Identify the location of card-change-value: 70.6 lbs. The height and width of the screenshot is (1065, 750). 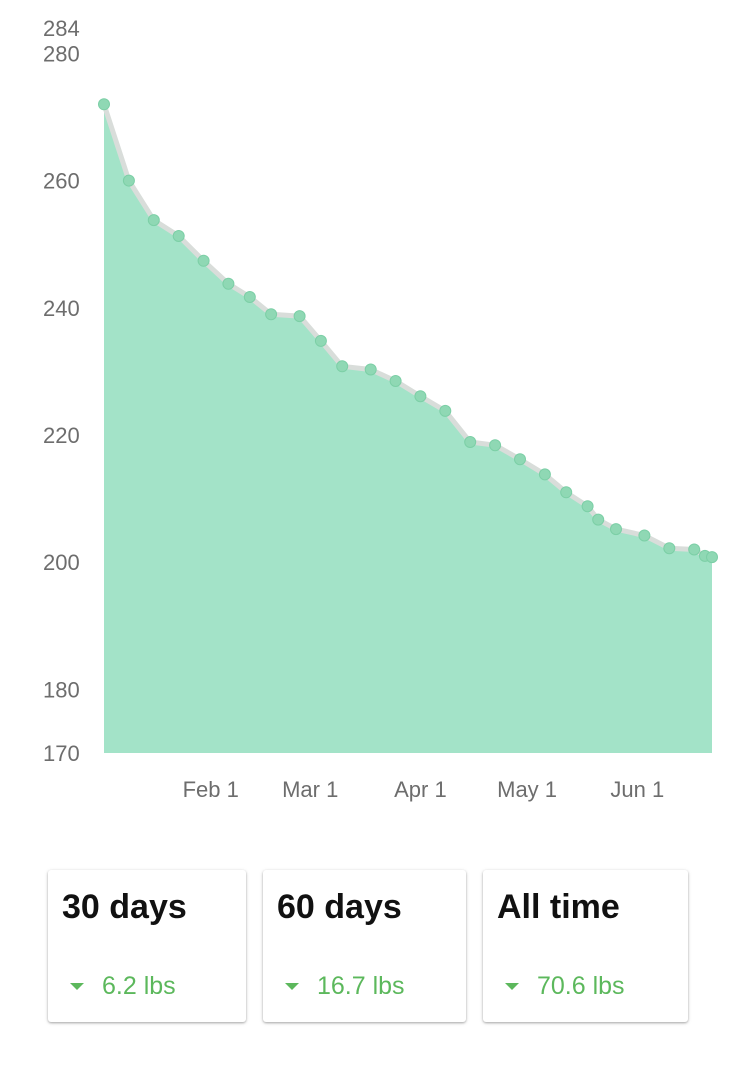
(581, 986).